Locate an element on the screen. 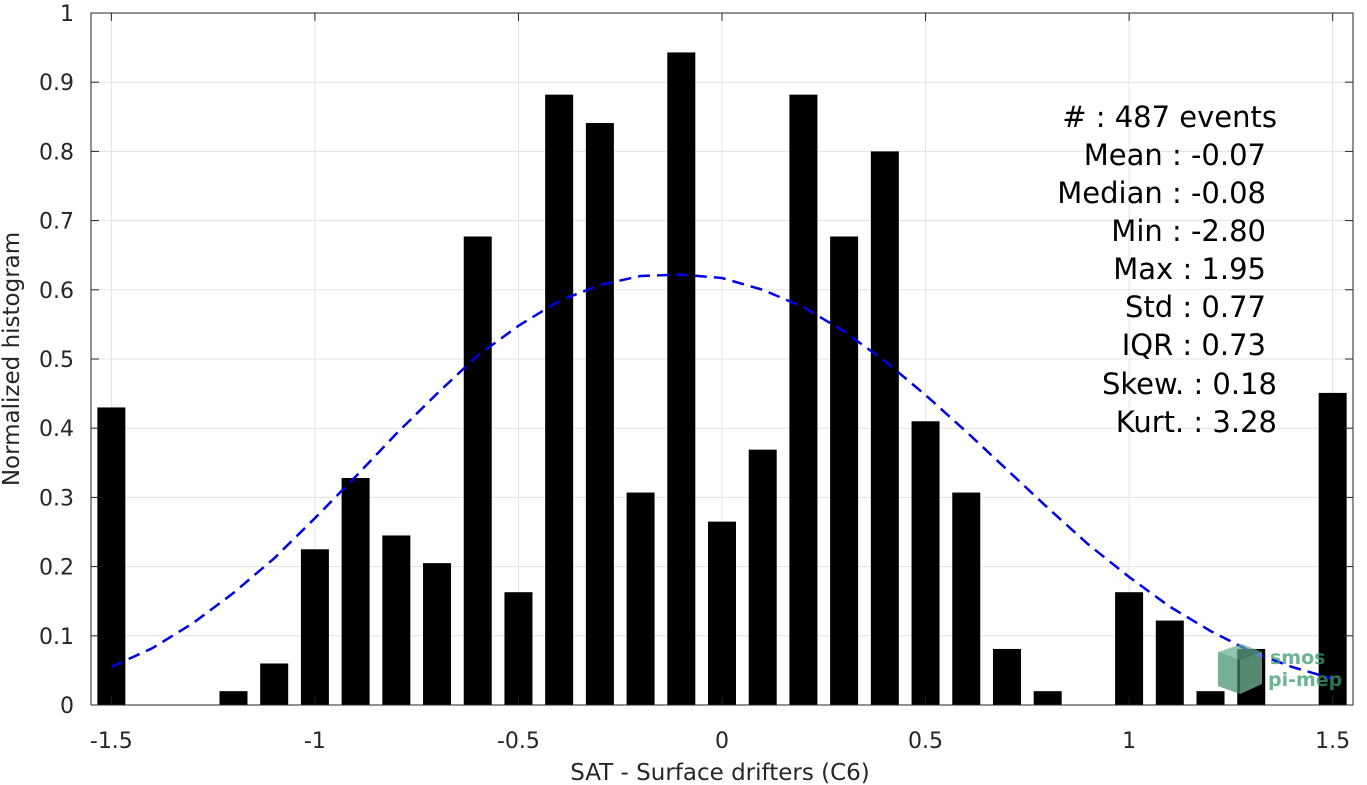 The height and width of the screenshot is (785, 1367). y-axis-label: Normalized histogram is located at coordinates (12, 359).